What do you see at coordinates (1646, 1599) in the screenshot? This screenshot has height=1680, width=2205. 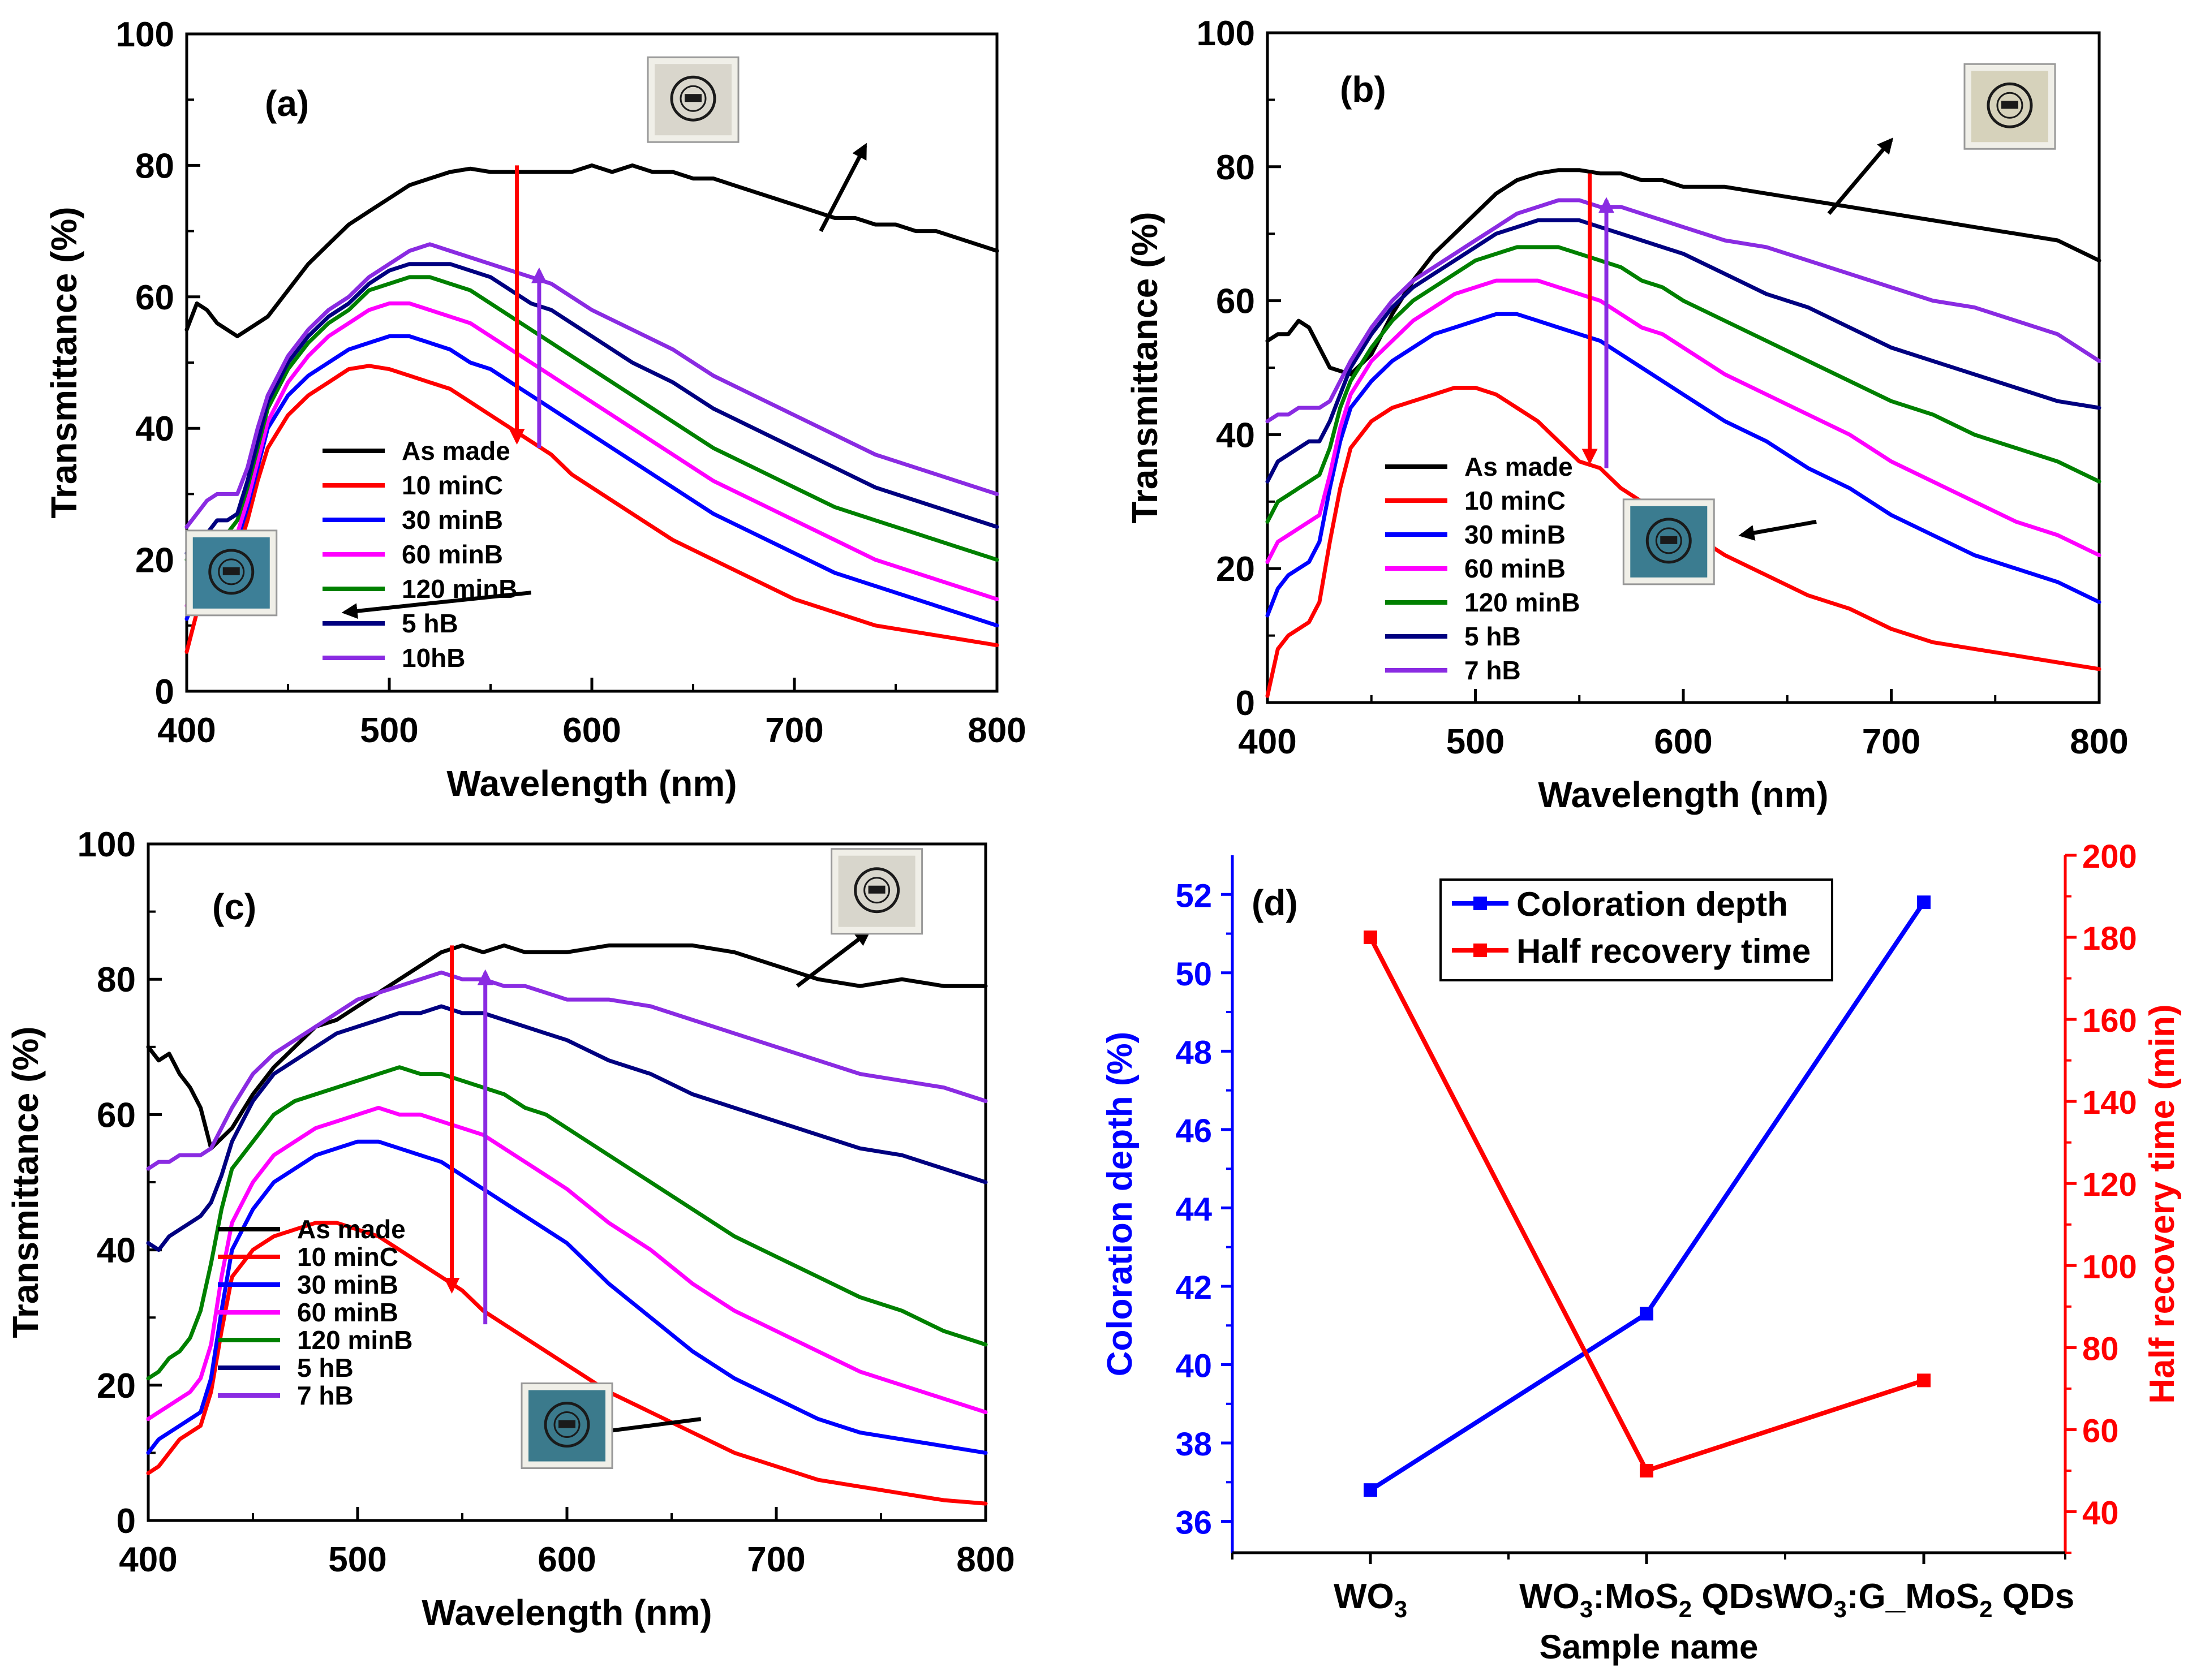 I see `category-label: WO3:MoS2 QDs` at bounding box center [1646, 1599].